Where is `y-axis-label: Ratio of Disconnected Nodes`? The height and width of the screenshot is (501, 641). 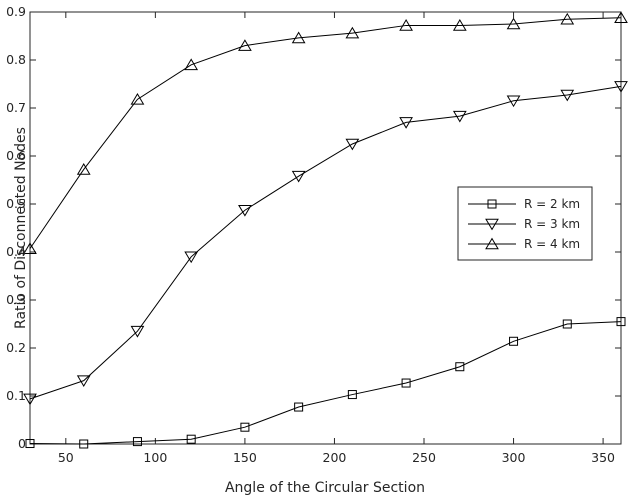 y-axis-label: Ratio of Disconnected Nodes is located at coordinates (21, 228).